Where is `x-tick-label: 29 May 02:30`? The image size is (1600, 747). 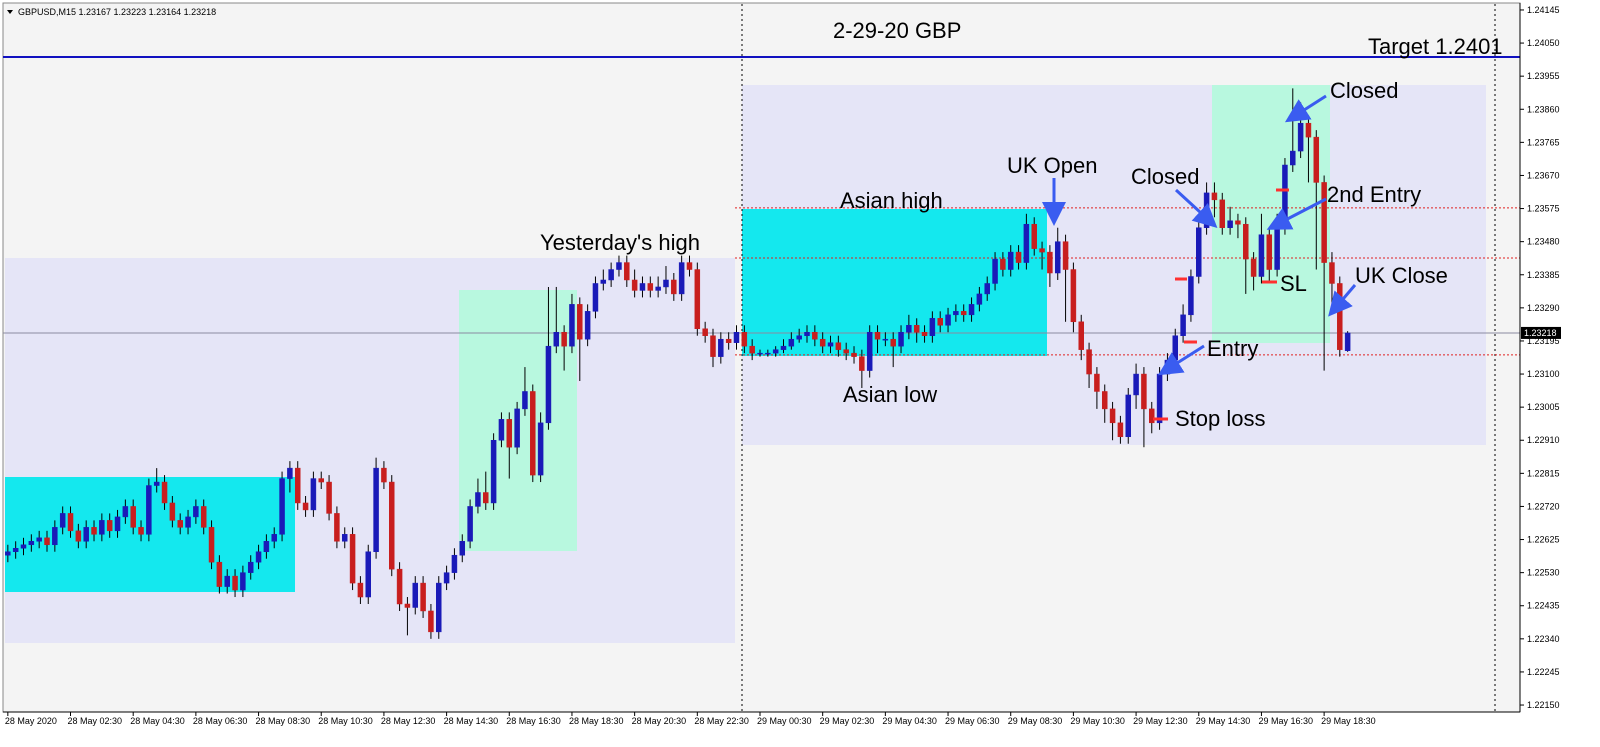 x-tick-label: 29 May 02:30 is located at coordinates (847, 721).